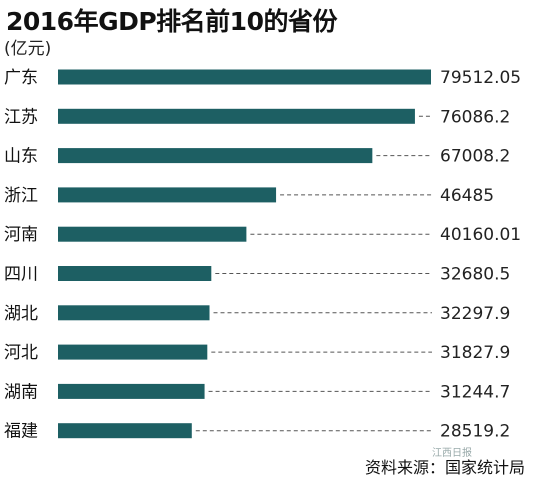 The height and width of the screenshot is (480, 533). What do you see at coordinates (21, 275) in the screenshot?
I see `category-label: 四川` at bounding box center [21, 275].